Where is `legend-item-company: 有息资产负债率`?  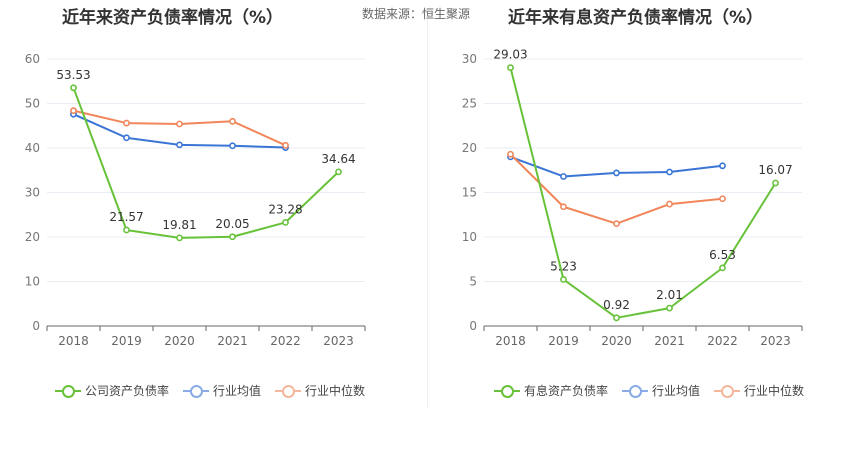 legend-item-company: 有息资产负债率 is located at coordinates (551, 390).